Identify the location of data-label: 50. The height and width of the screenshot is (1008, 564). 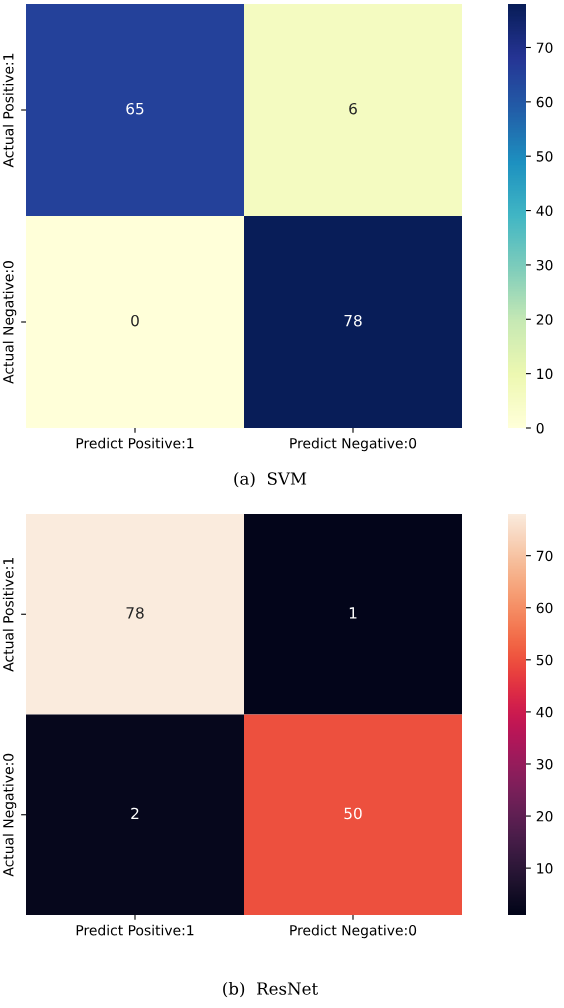
(353, 813).